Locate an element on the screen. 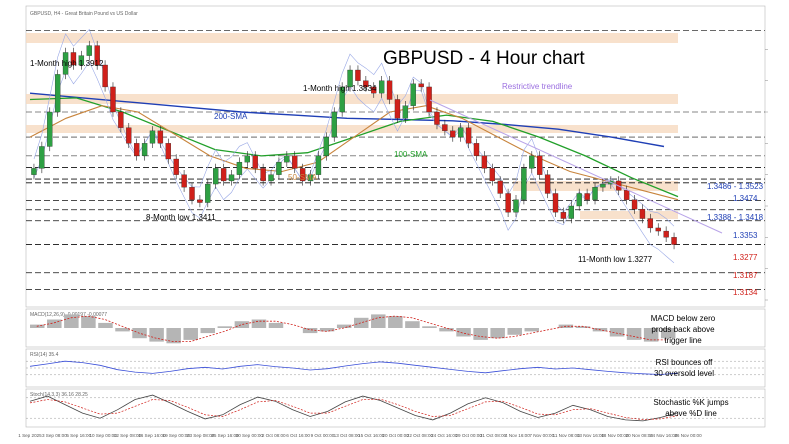 Image resolution: width=789 pixels, height=444 pixels. x-tick-label-15: 20 Oct 00:00 is located at coordinates (395, 435).